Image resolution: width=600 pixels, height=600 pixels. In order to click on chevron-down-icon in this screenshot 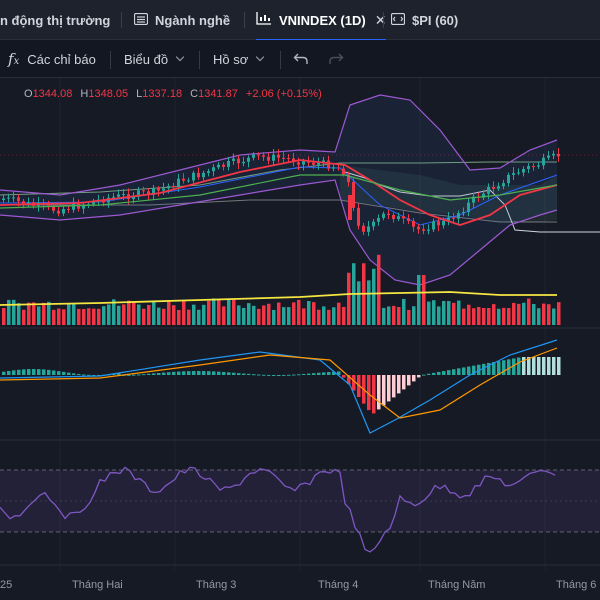, I will do `click(180, 57)`.